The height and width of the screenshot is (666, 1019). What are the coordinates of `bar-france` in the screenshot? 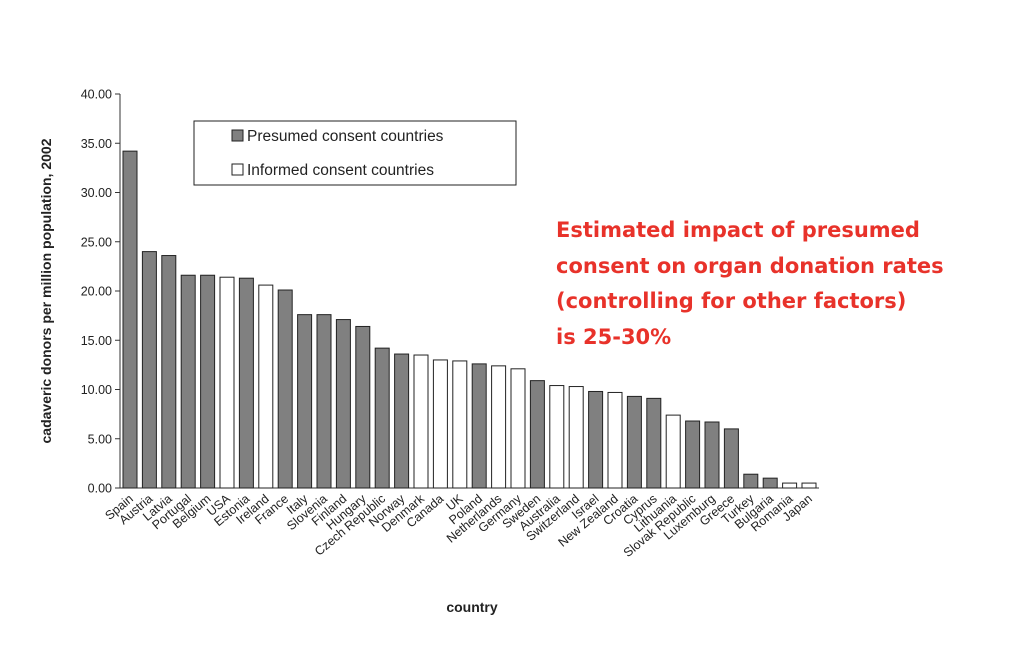 It's located at (285, 389).